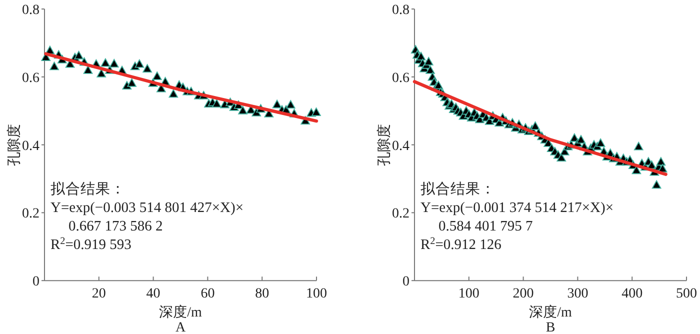  Describe the element at coordinates (686, 294) in the screenshot. I see `x-tick-label: 500` at that location.